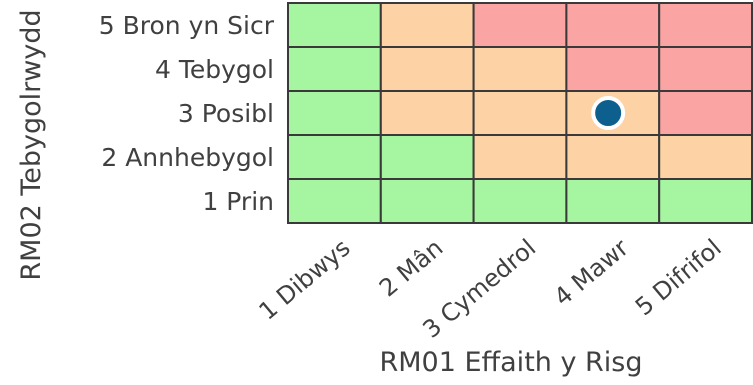  What do you see at coordinates (31, 144) in the screenshot?
I see `y-axis-title: RM02 Tebygolrwydd` at bounding box center [31, 144].